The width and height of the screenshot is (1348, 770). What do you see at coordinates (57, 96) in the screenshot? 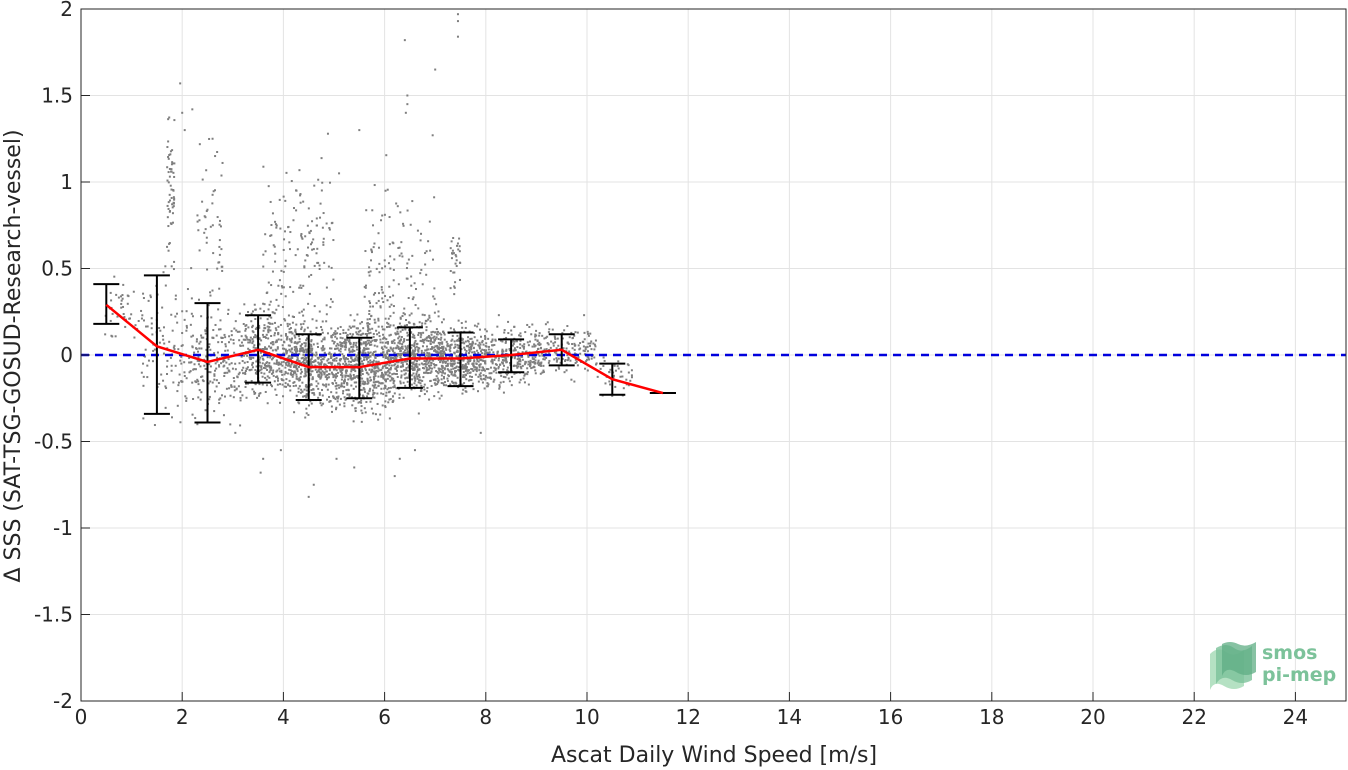
I see `y-tick-label: 1.5` at bounding box center [57, 96].